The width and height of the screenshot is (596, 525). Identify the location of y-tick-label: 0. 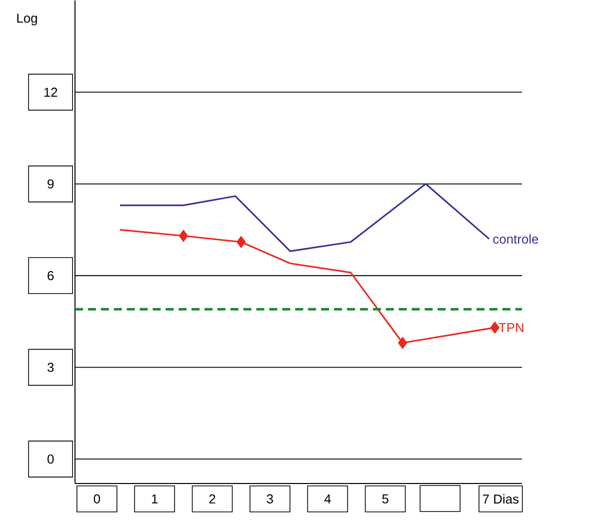
(51, 459).